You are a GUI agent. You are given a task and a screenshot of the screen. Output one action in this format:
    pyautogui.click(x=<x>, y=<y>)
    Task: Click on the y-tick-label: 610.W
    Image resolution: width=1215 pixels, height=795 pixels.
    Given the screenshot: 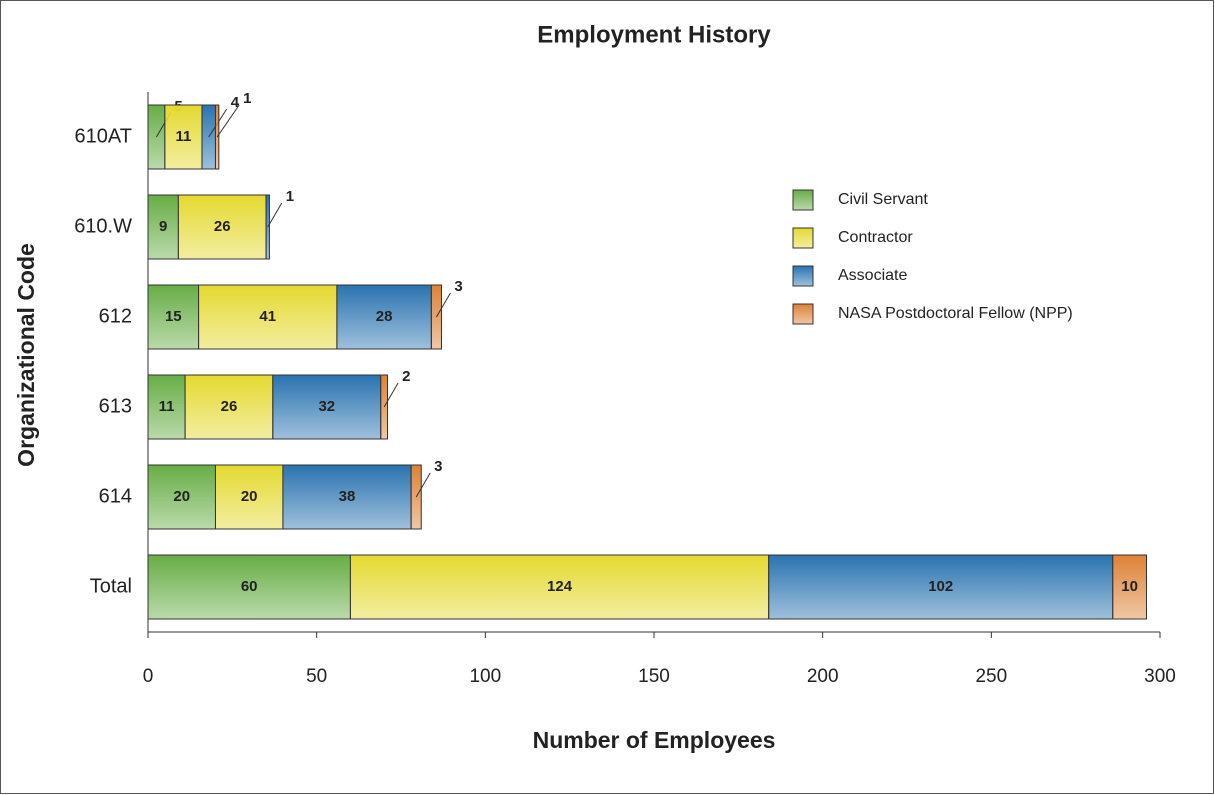 What is the action you would take?
    pyautogui.click(x=103, y=226)
    